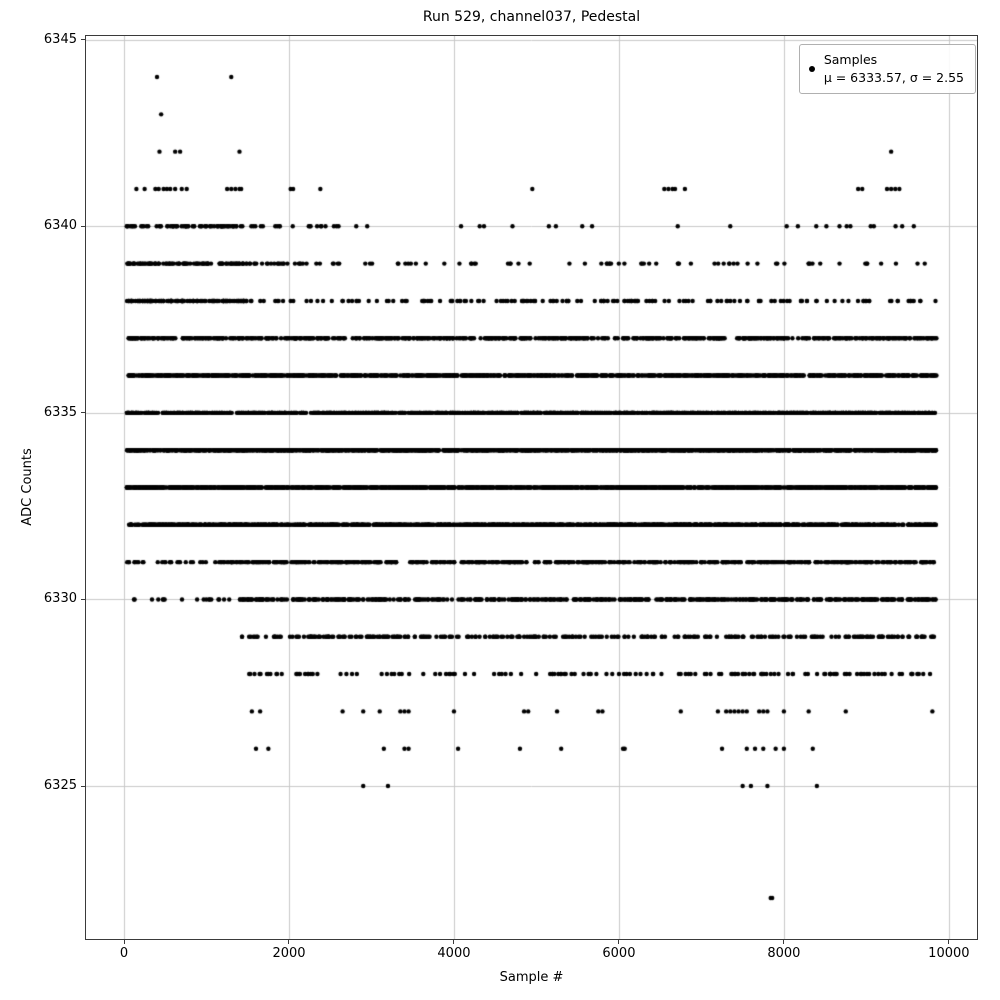 The image size is (1000, 1000). What do you see at coordinates (531, 17) in the screenshot?
I see `chart-title: Run 529, channel037, Pedestal` at bounding box center [531, 17].